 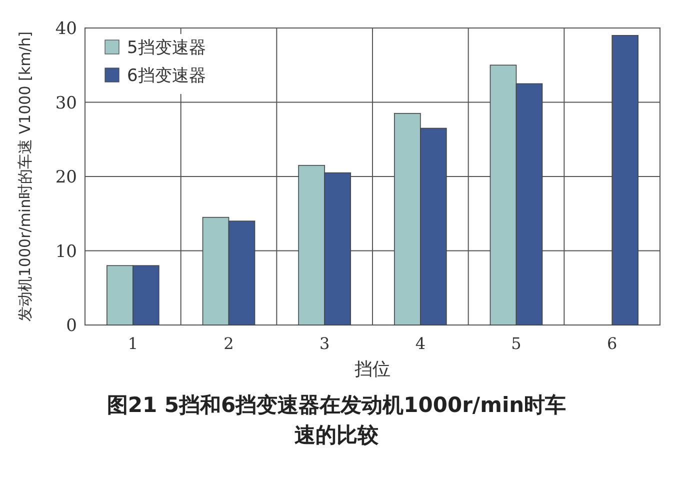 What do you see at coordinates (25, 176) in the screenshot?
I see `y-axis-title: 发动机1000r/min时的车速 V1000 [km/h]` at bounding box center [25, 176].